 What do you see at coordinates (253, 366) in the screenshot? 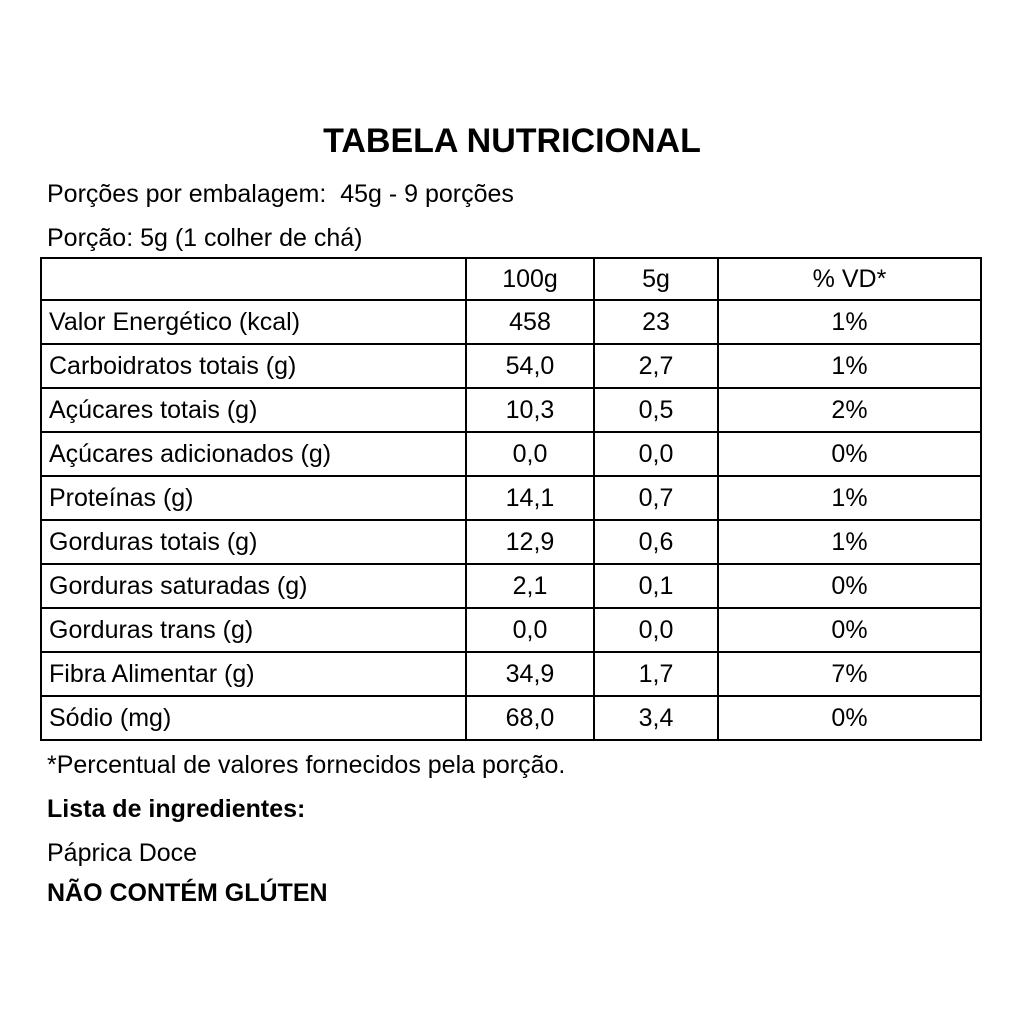
I see `nutrient-label: Carboidratos totais (g)` at bounding box center [253, 366].